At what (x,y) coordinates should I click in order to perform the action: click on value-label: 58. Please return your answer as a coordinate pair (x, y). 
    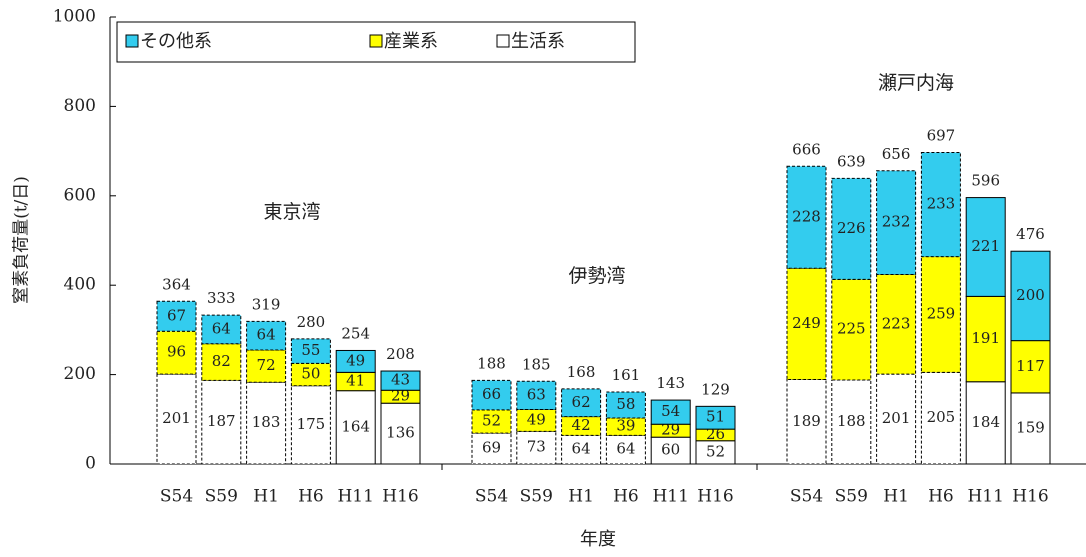
    Looking at the image, I should click on (625, 404).